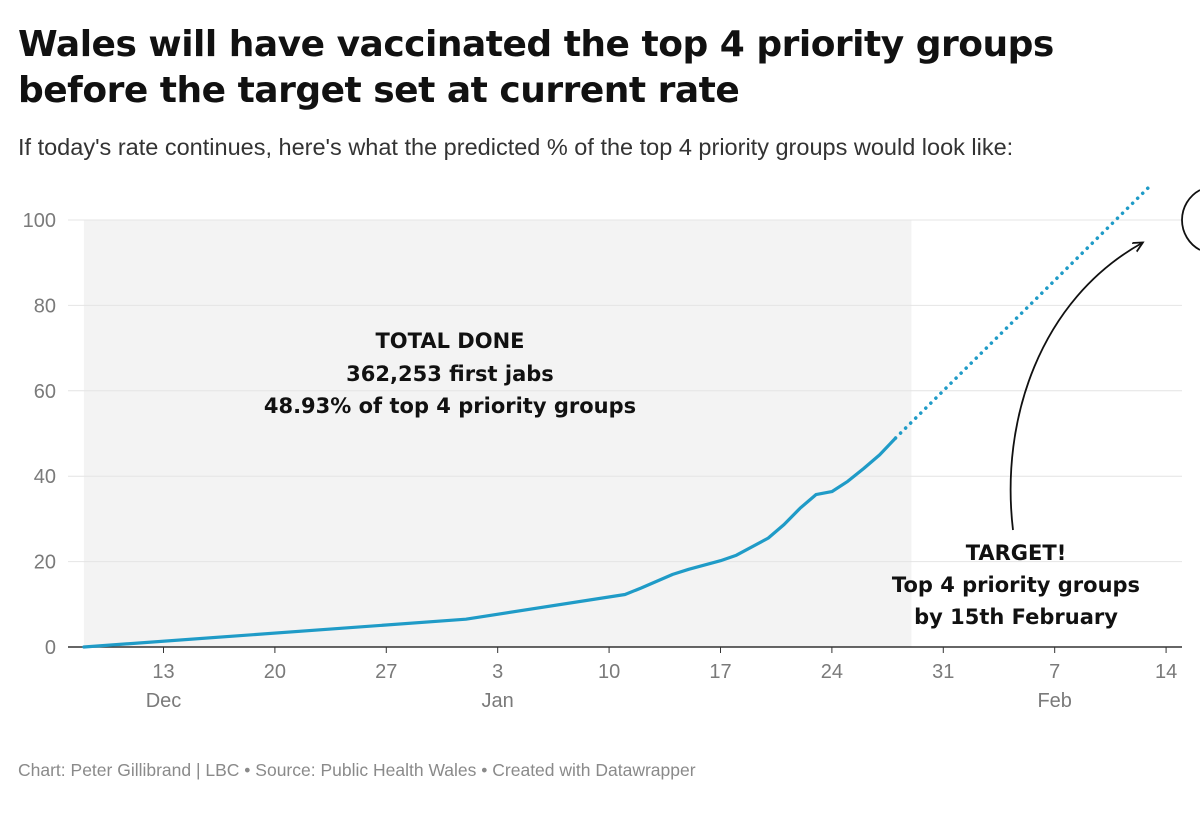 The height and width of the screenshot is (813, 1200). Describe the element at coordinates (39, 434) in the screenshot. I see `y-axis: 0 20 40 60 80 100` at that location.